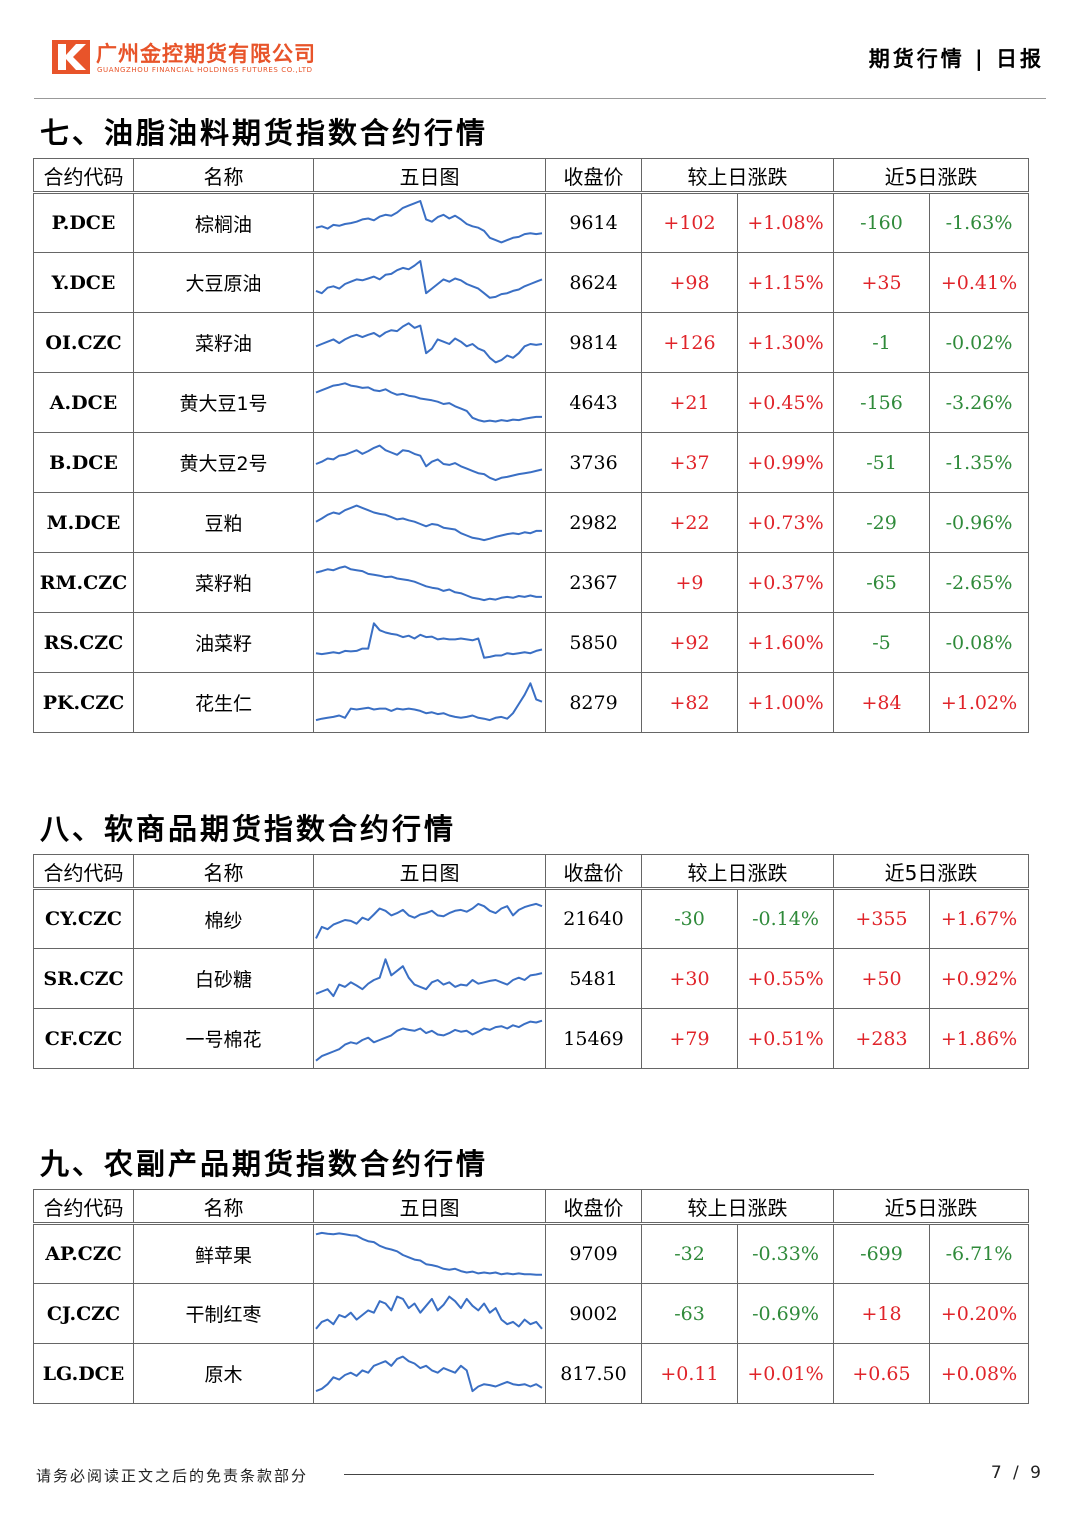 This screenshot has height=1527, width=1080. What do you see at coordinates (979, 222) in the screenshot?
I see `five-day-change-percent: -1.63%` at bounding box center [979, 222].